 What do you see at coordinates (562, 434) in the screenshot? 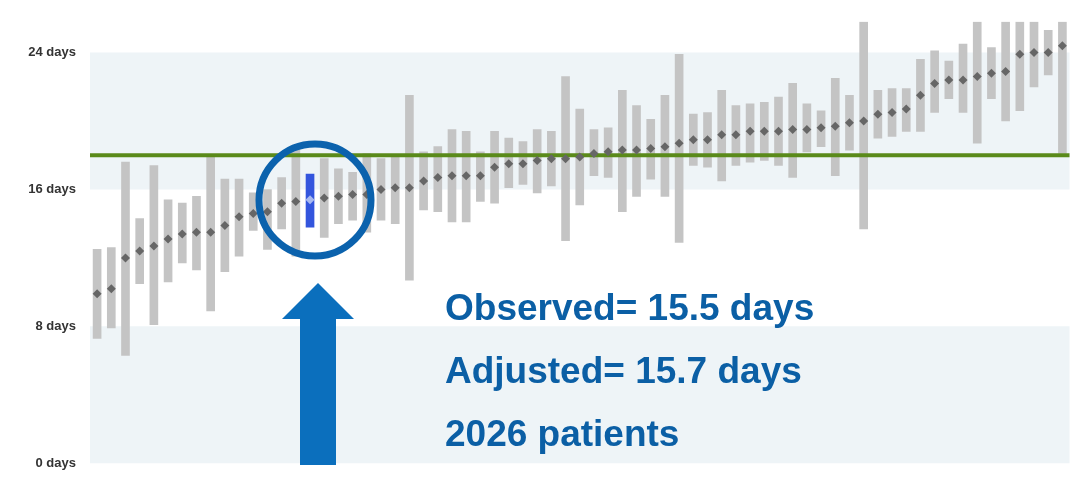
I see `annotation: 2026 patients` at bounding box center [562, 434].